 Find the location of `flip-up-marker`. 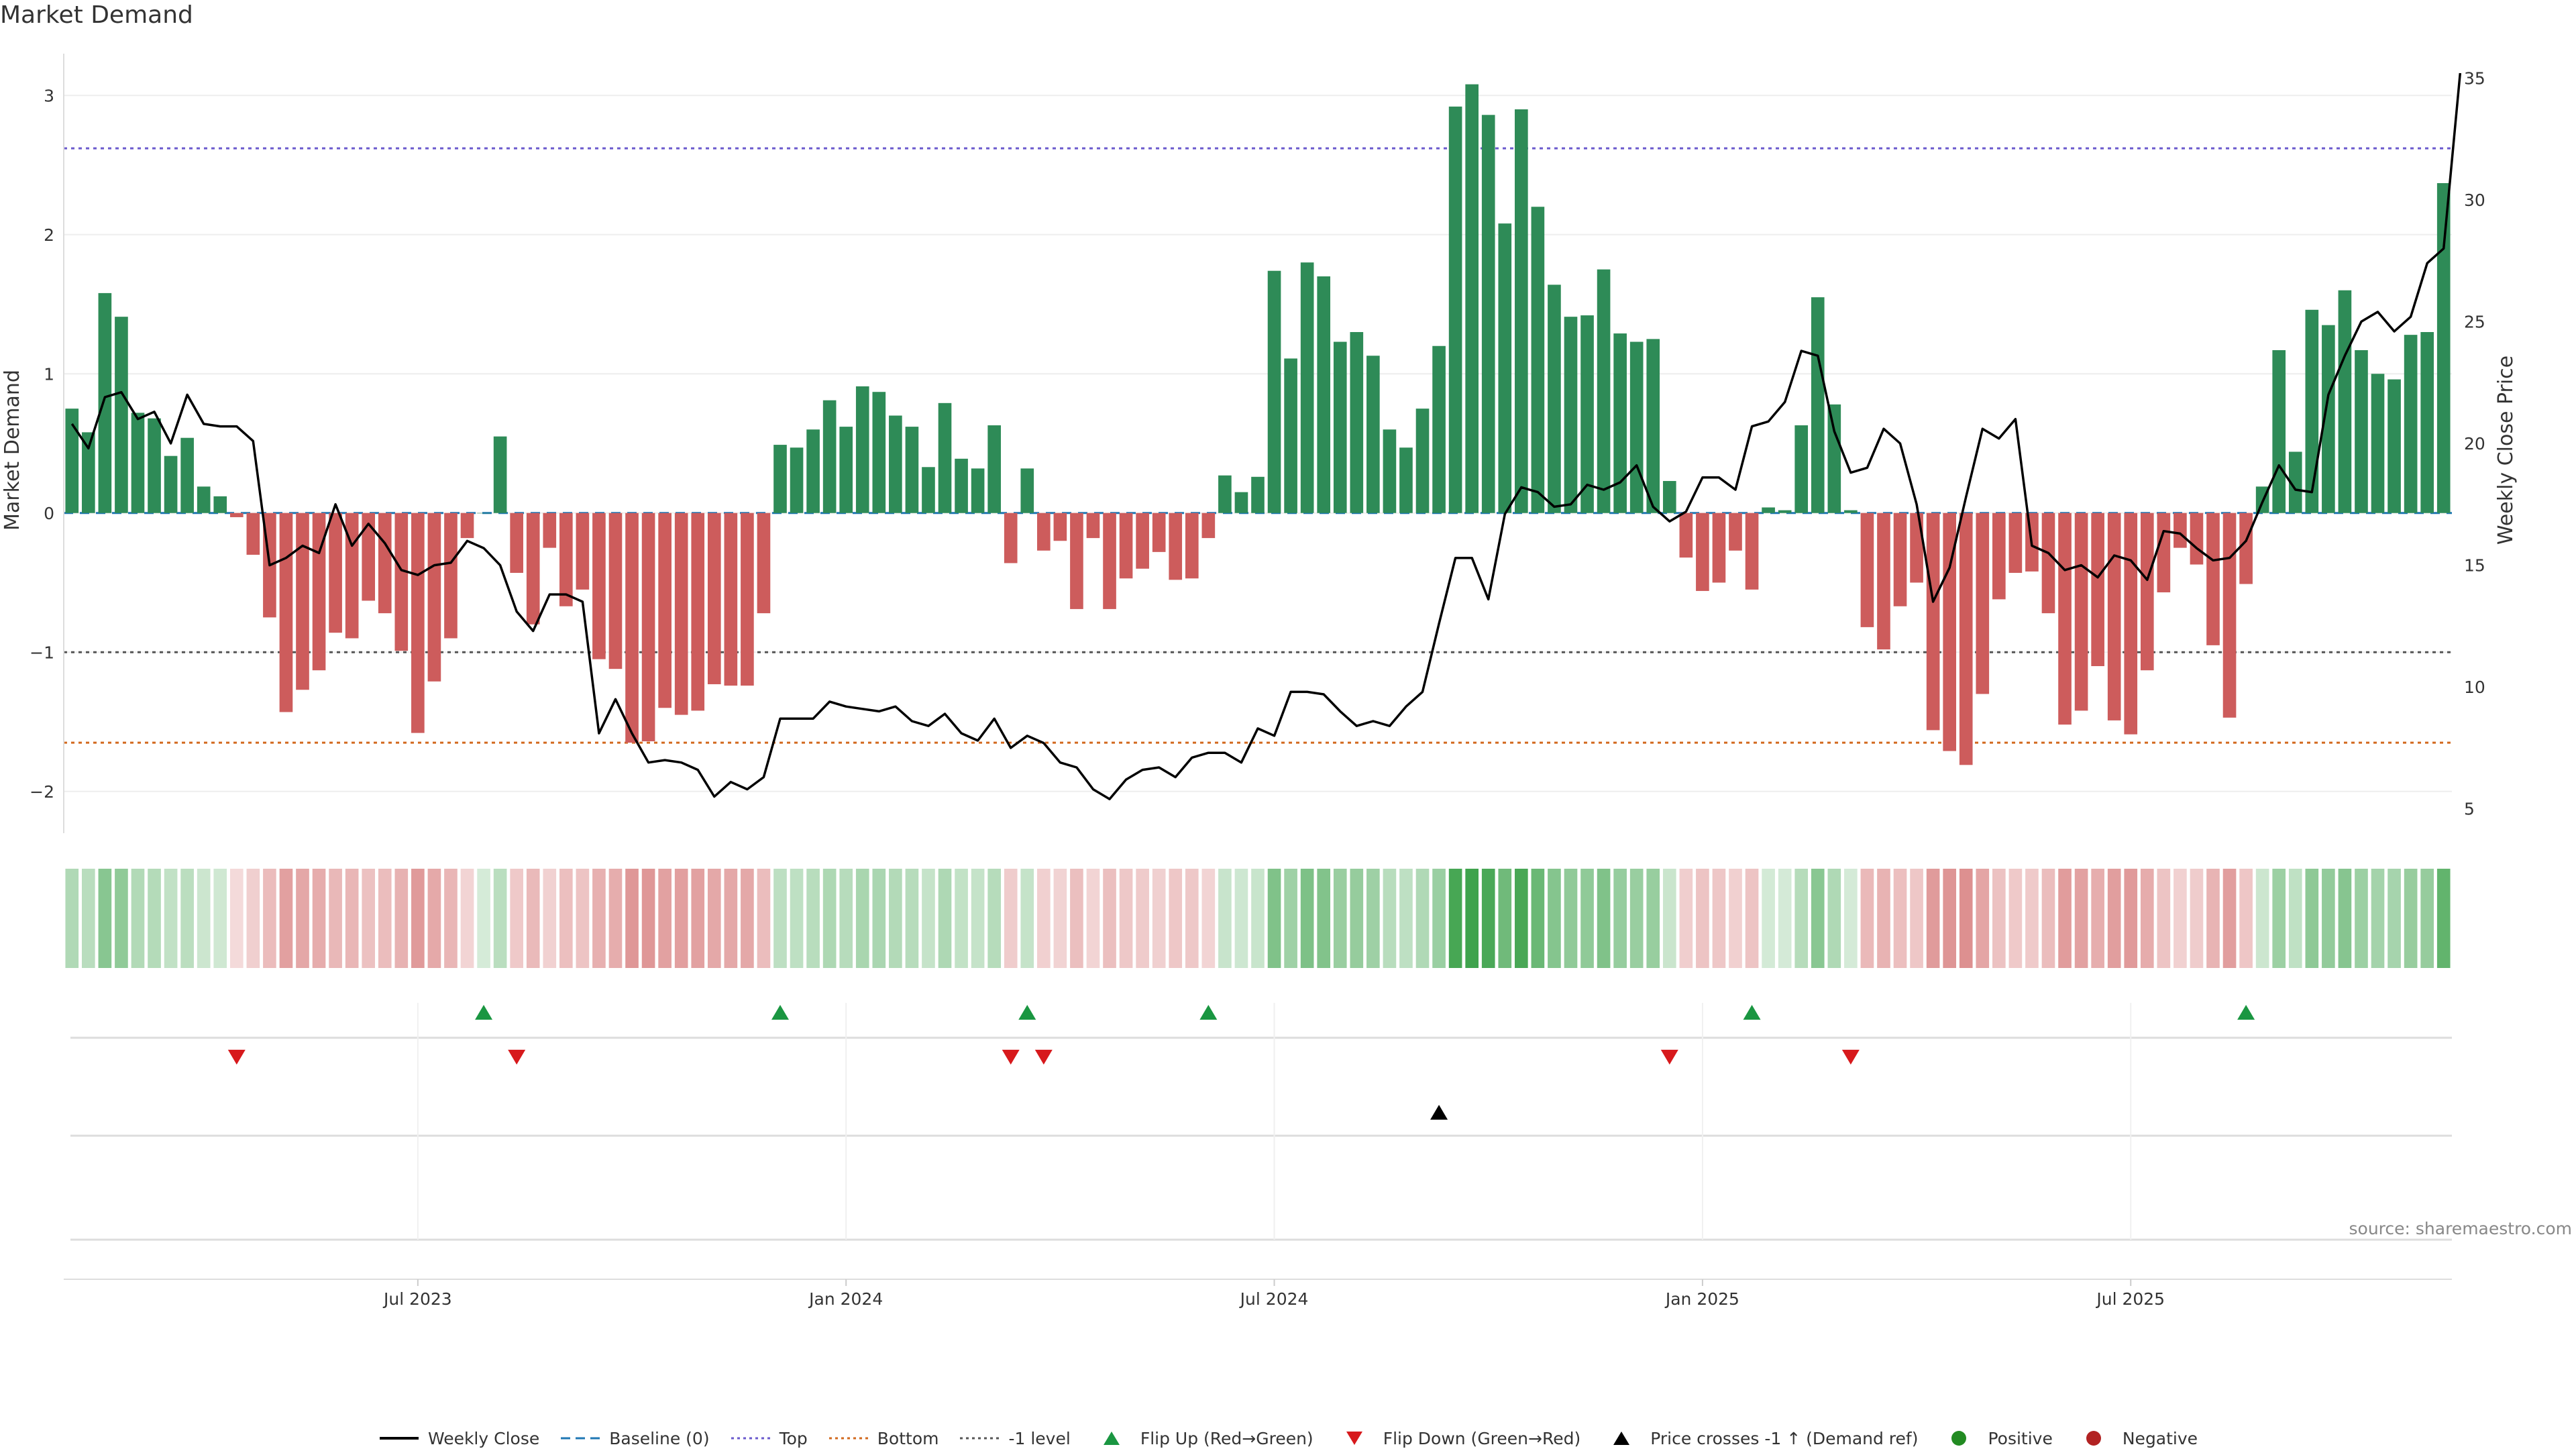

flip-up-marker is located at coordinates (1027, 1013).